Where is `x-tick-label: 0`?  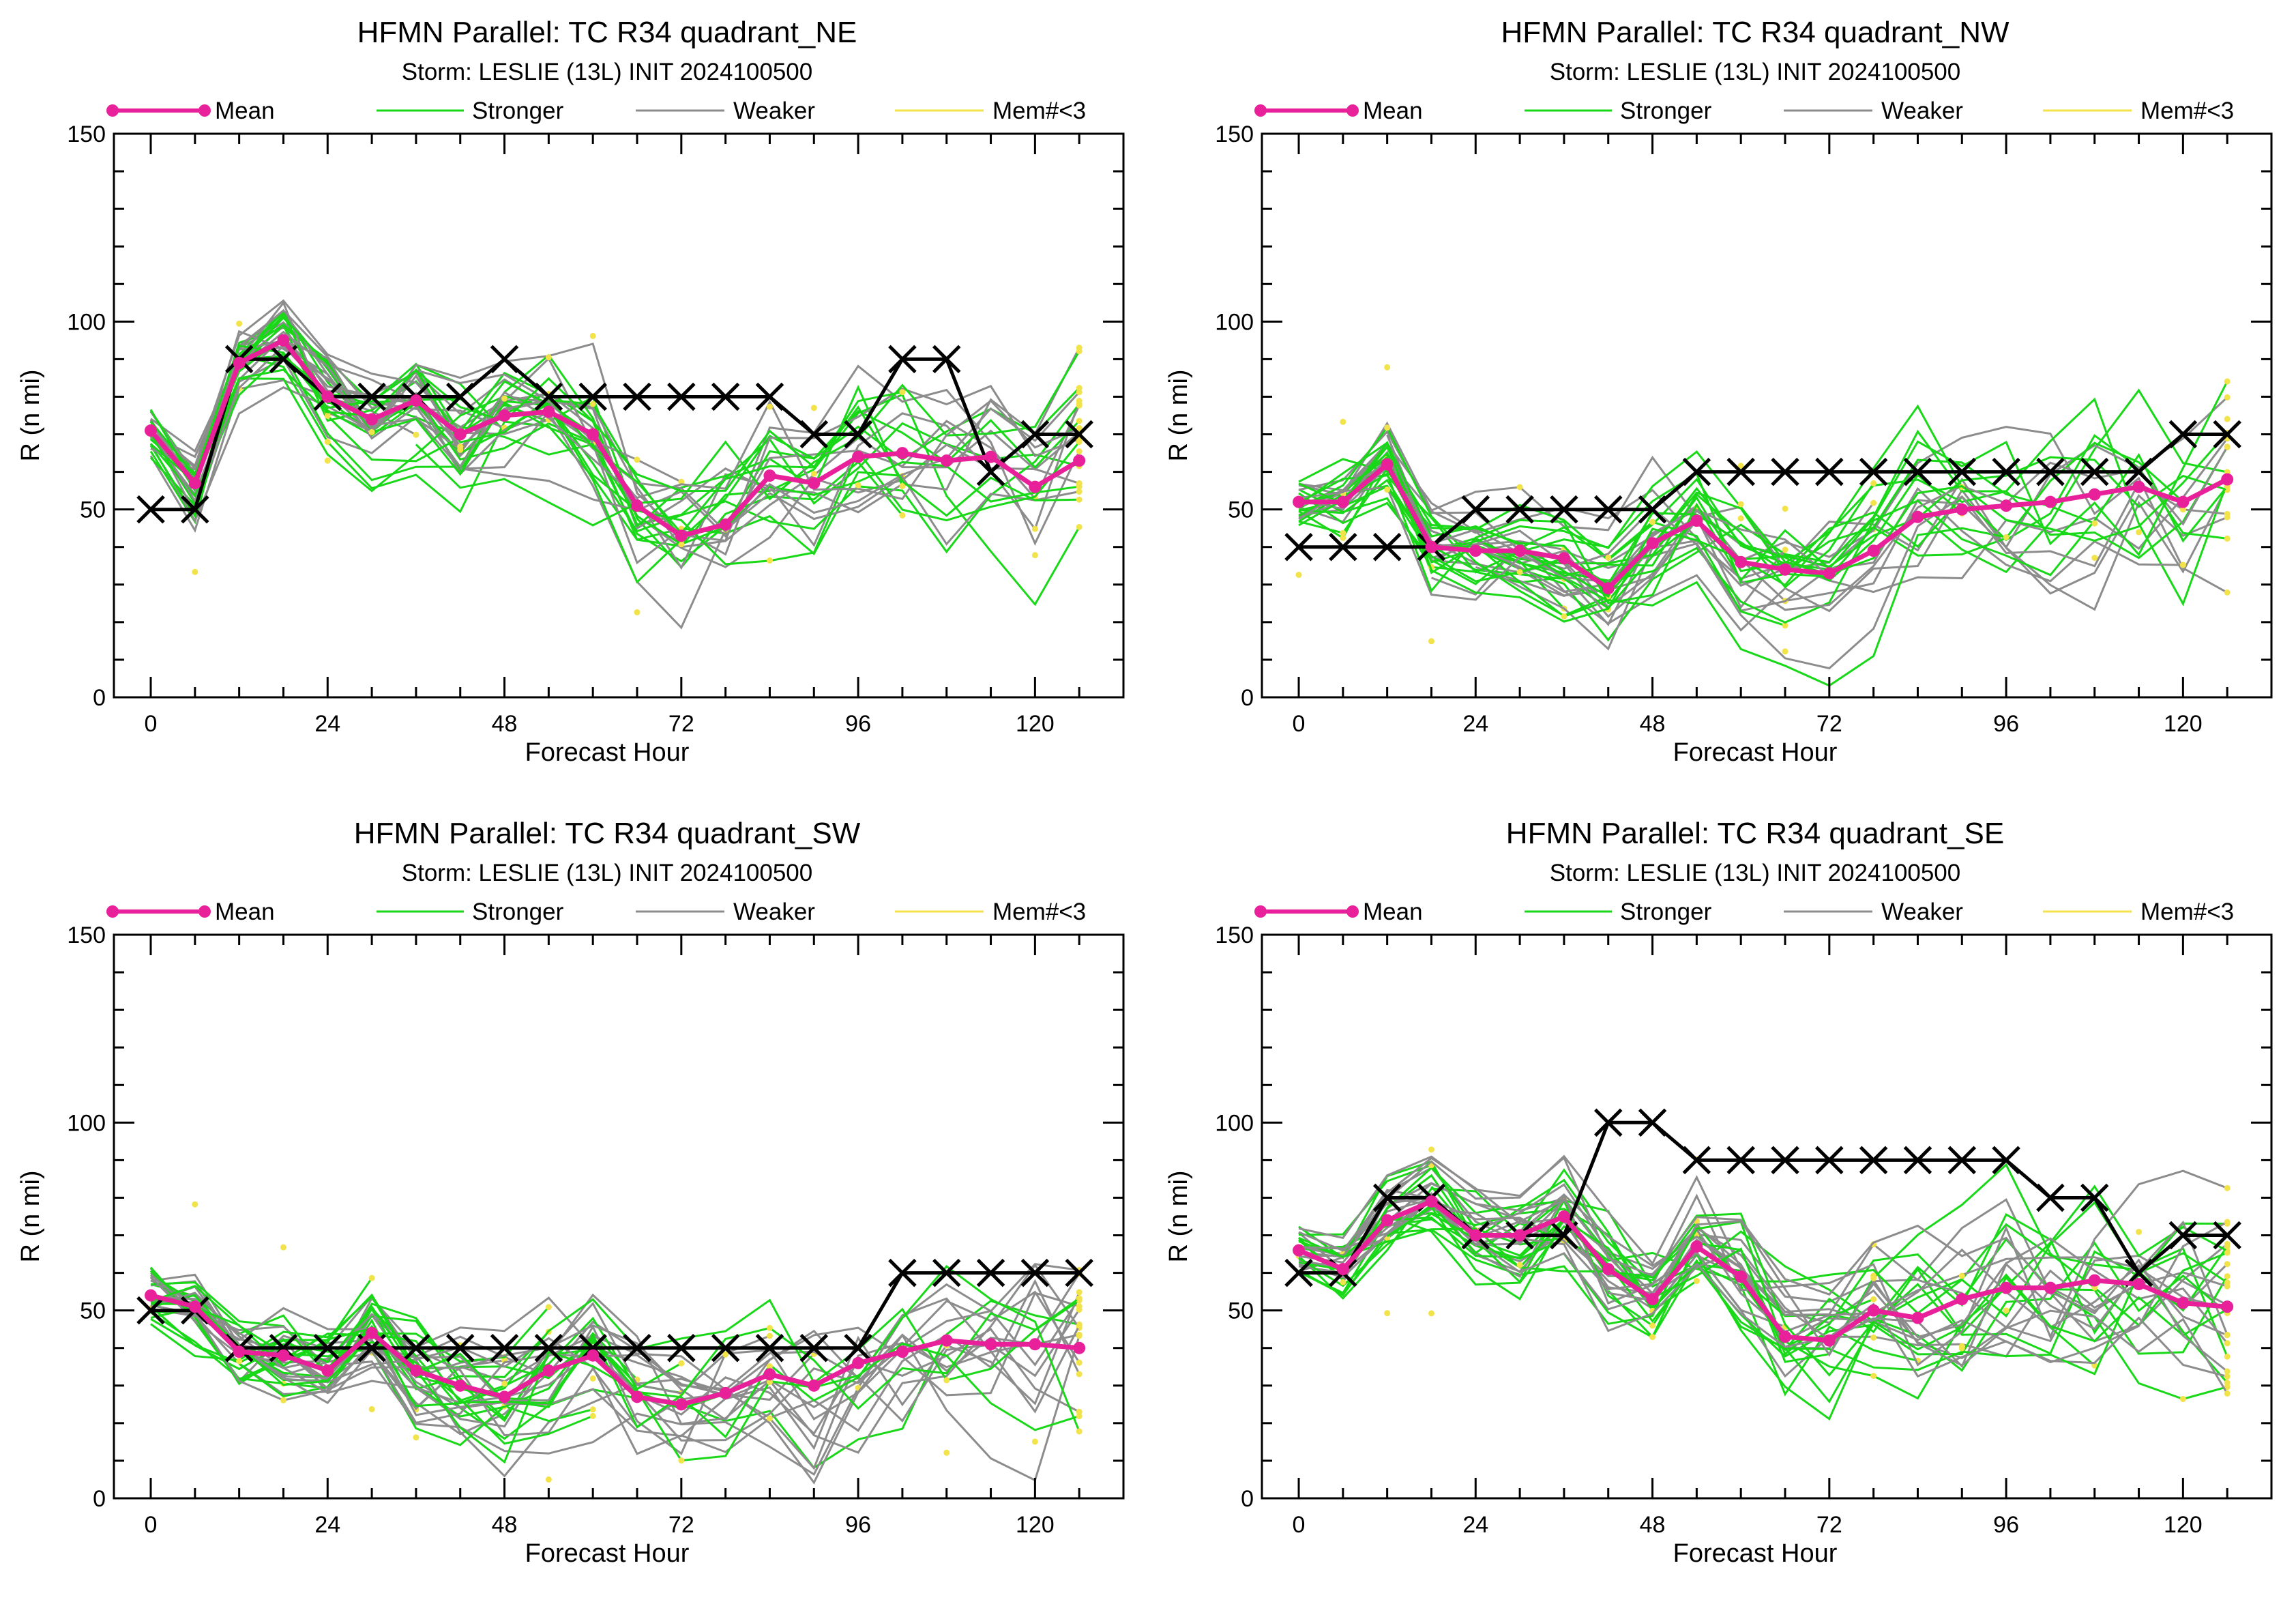
x-tick-label: 0 is located at coordinates (1299, 1525).